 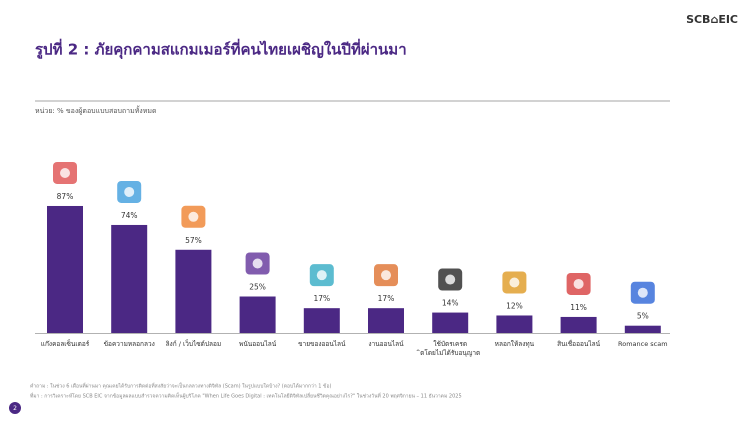 I want to click on x-tick-label: Romance scam, so click(x=643, y=344).